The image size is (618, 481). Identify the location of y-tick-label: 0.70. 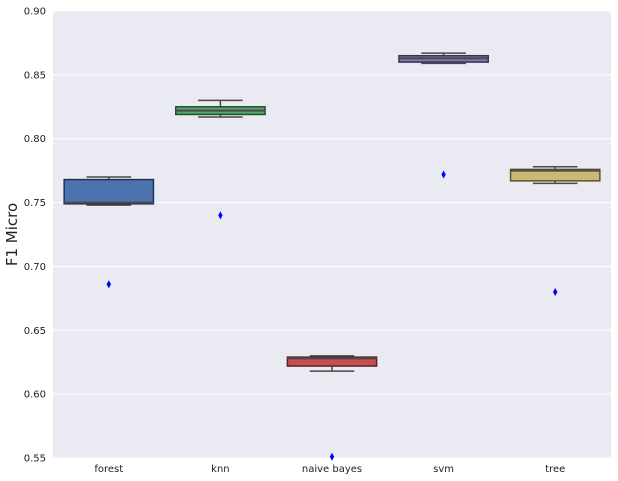
(35, 267).